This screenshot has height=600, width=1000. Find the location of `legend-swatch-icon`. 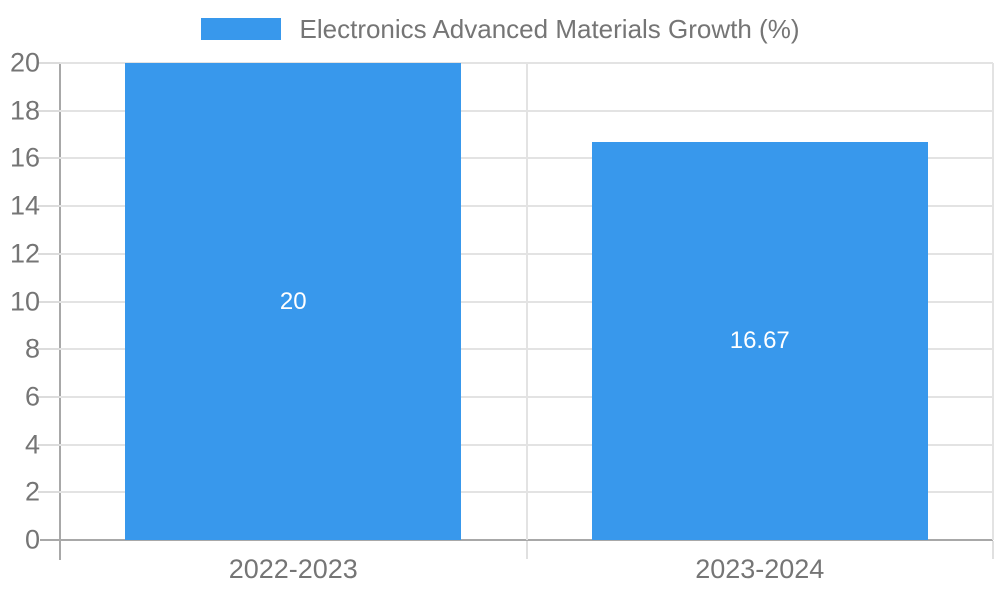

legend-swatch-icon is located at coordinates (240, 29).